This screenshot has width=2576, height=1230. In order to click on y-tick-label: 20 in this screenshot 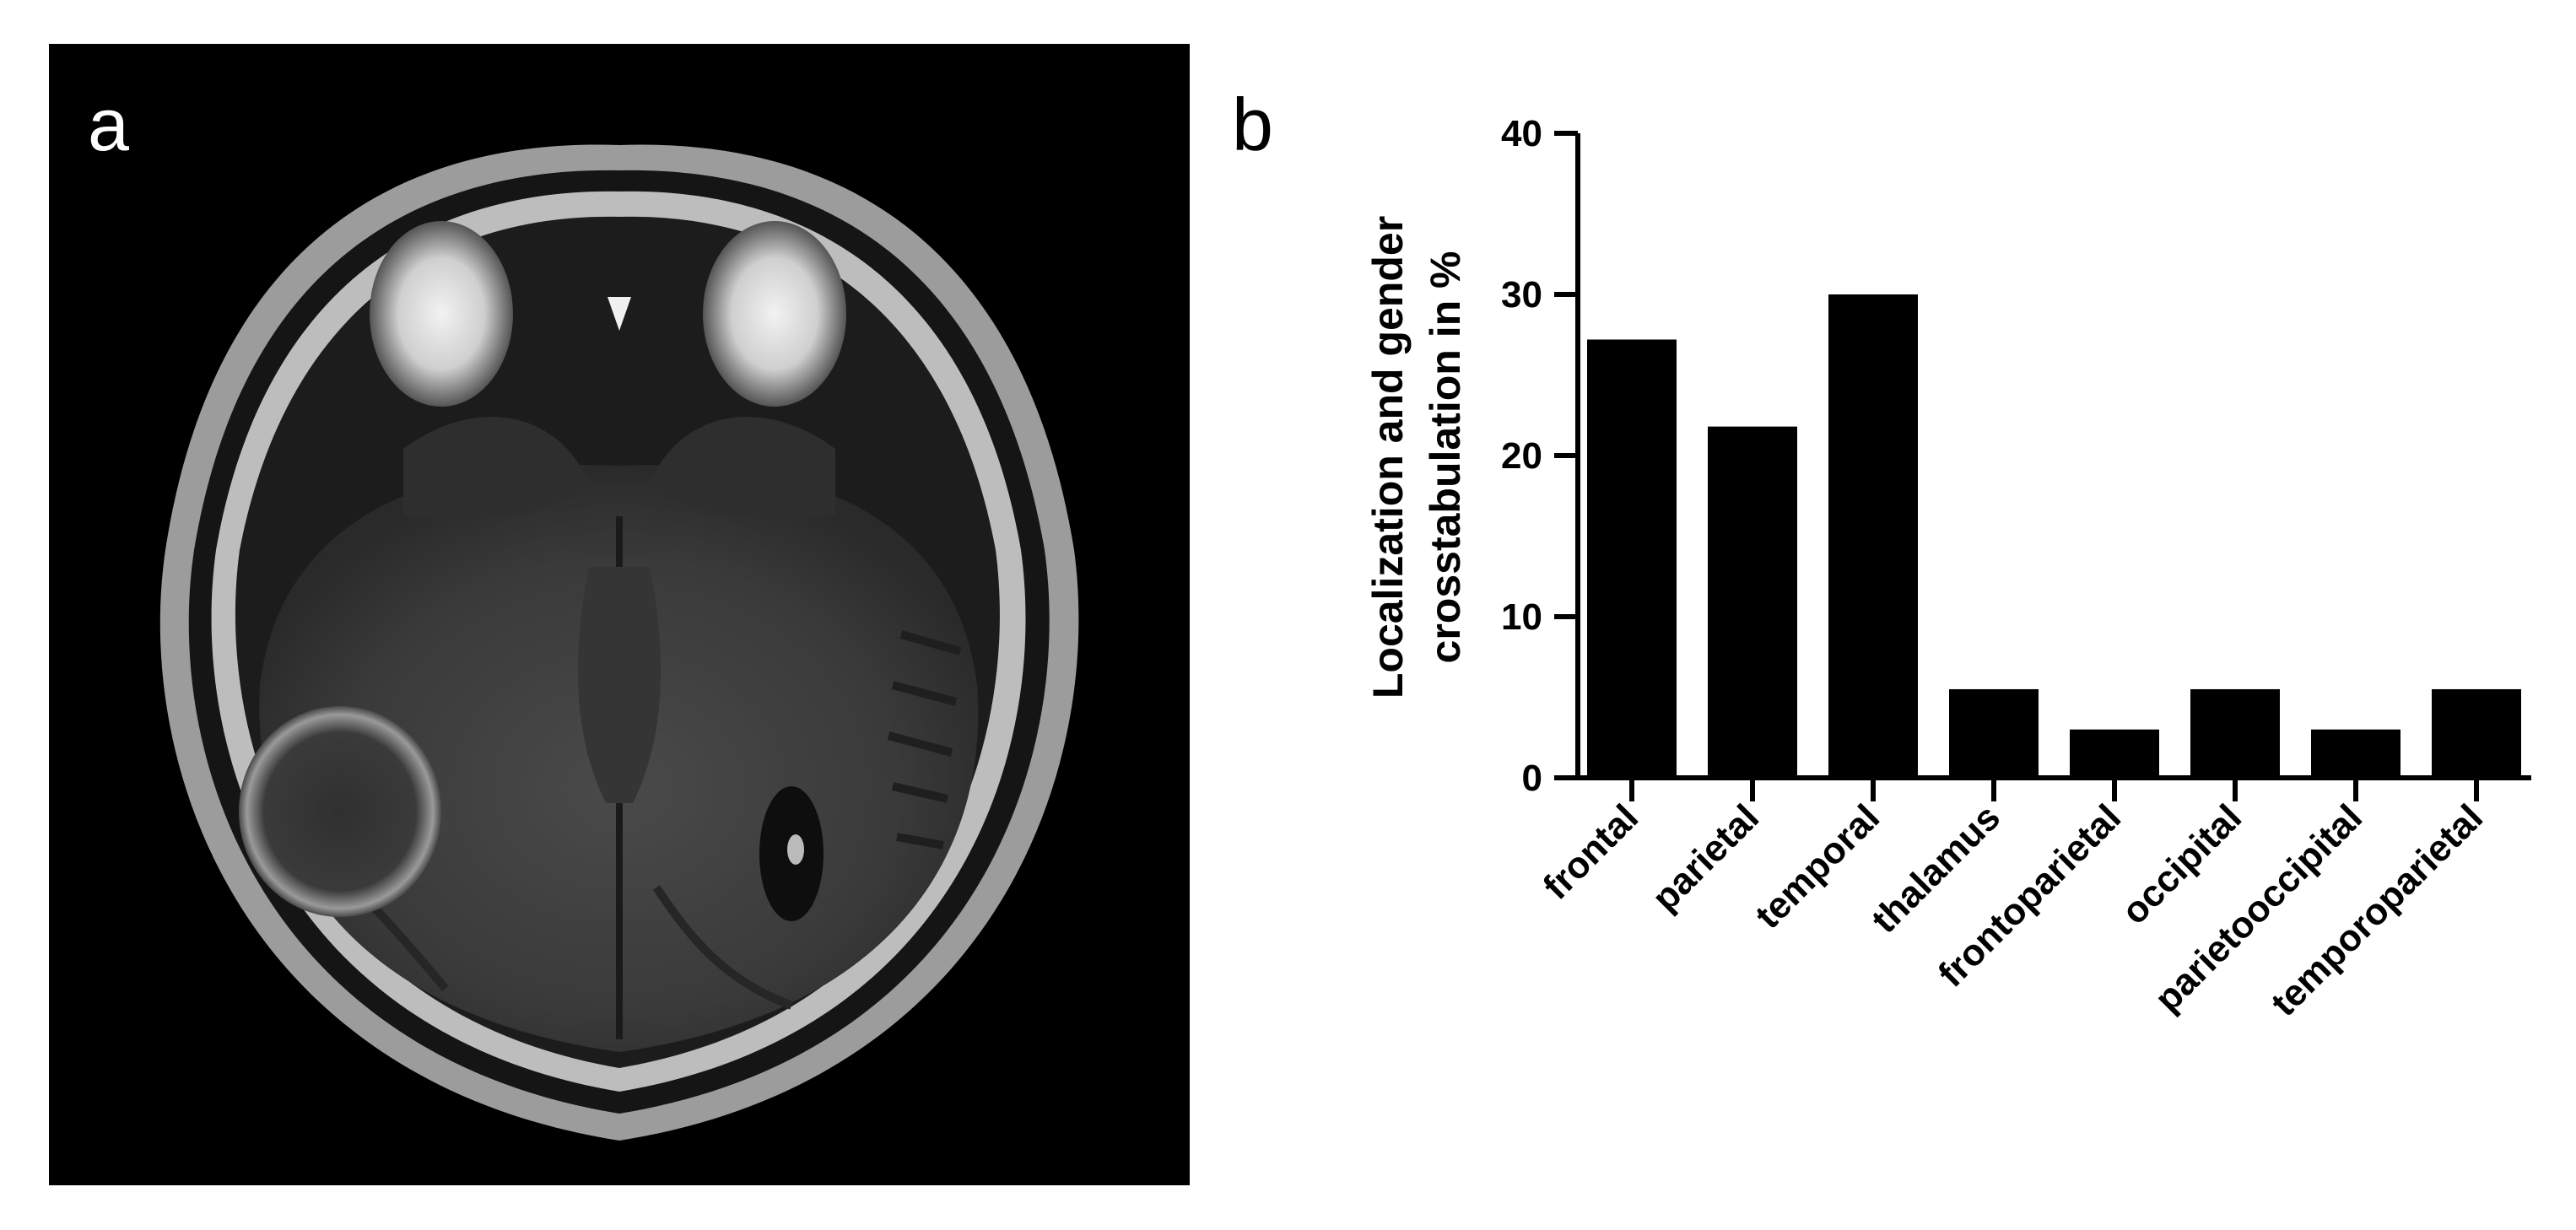, I will do `click(1521, 456)`.